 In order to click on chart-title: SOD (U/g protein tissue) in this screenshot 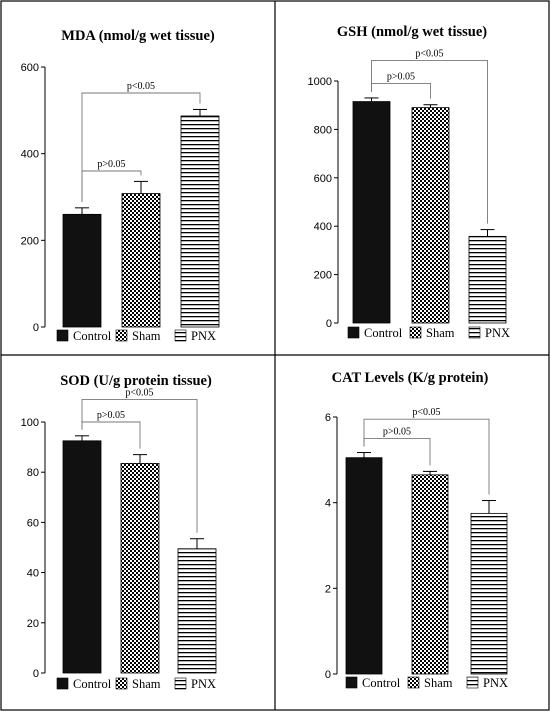, I will do `click(136, 381)`.